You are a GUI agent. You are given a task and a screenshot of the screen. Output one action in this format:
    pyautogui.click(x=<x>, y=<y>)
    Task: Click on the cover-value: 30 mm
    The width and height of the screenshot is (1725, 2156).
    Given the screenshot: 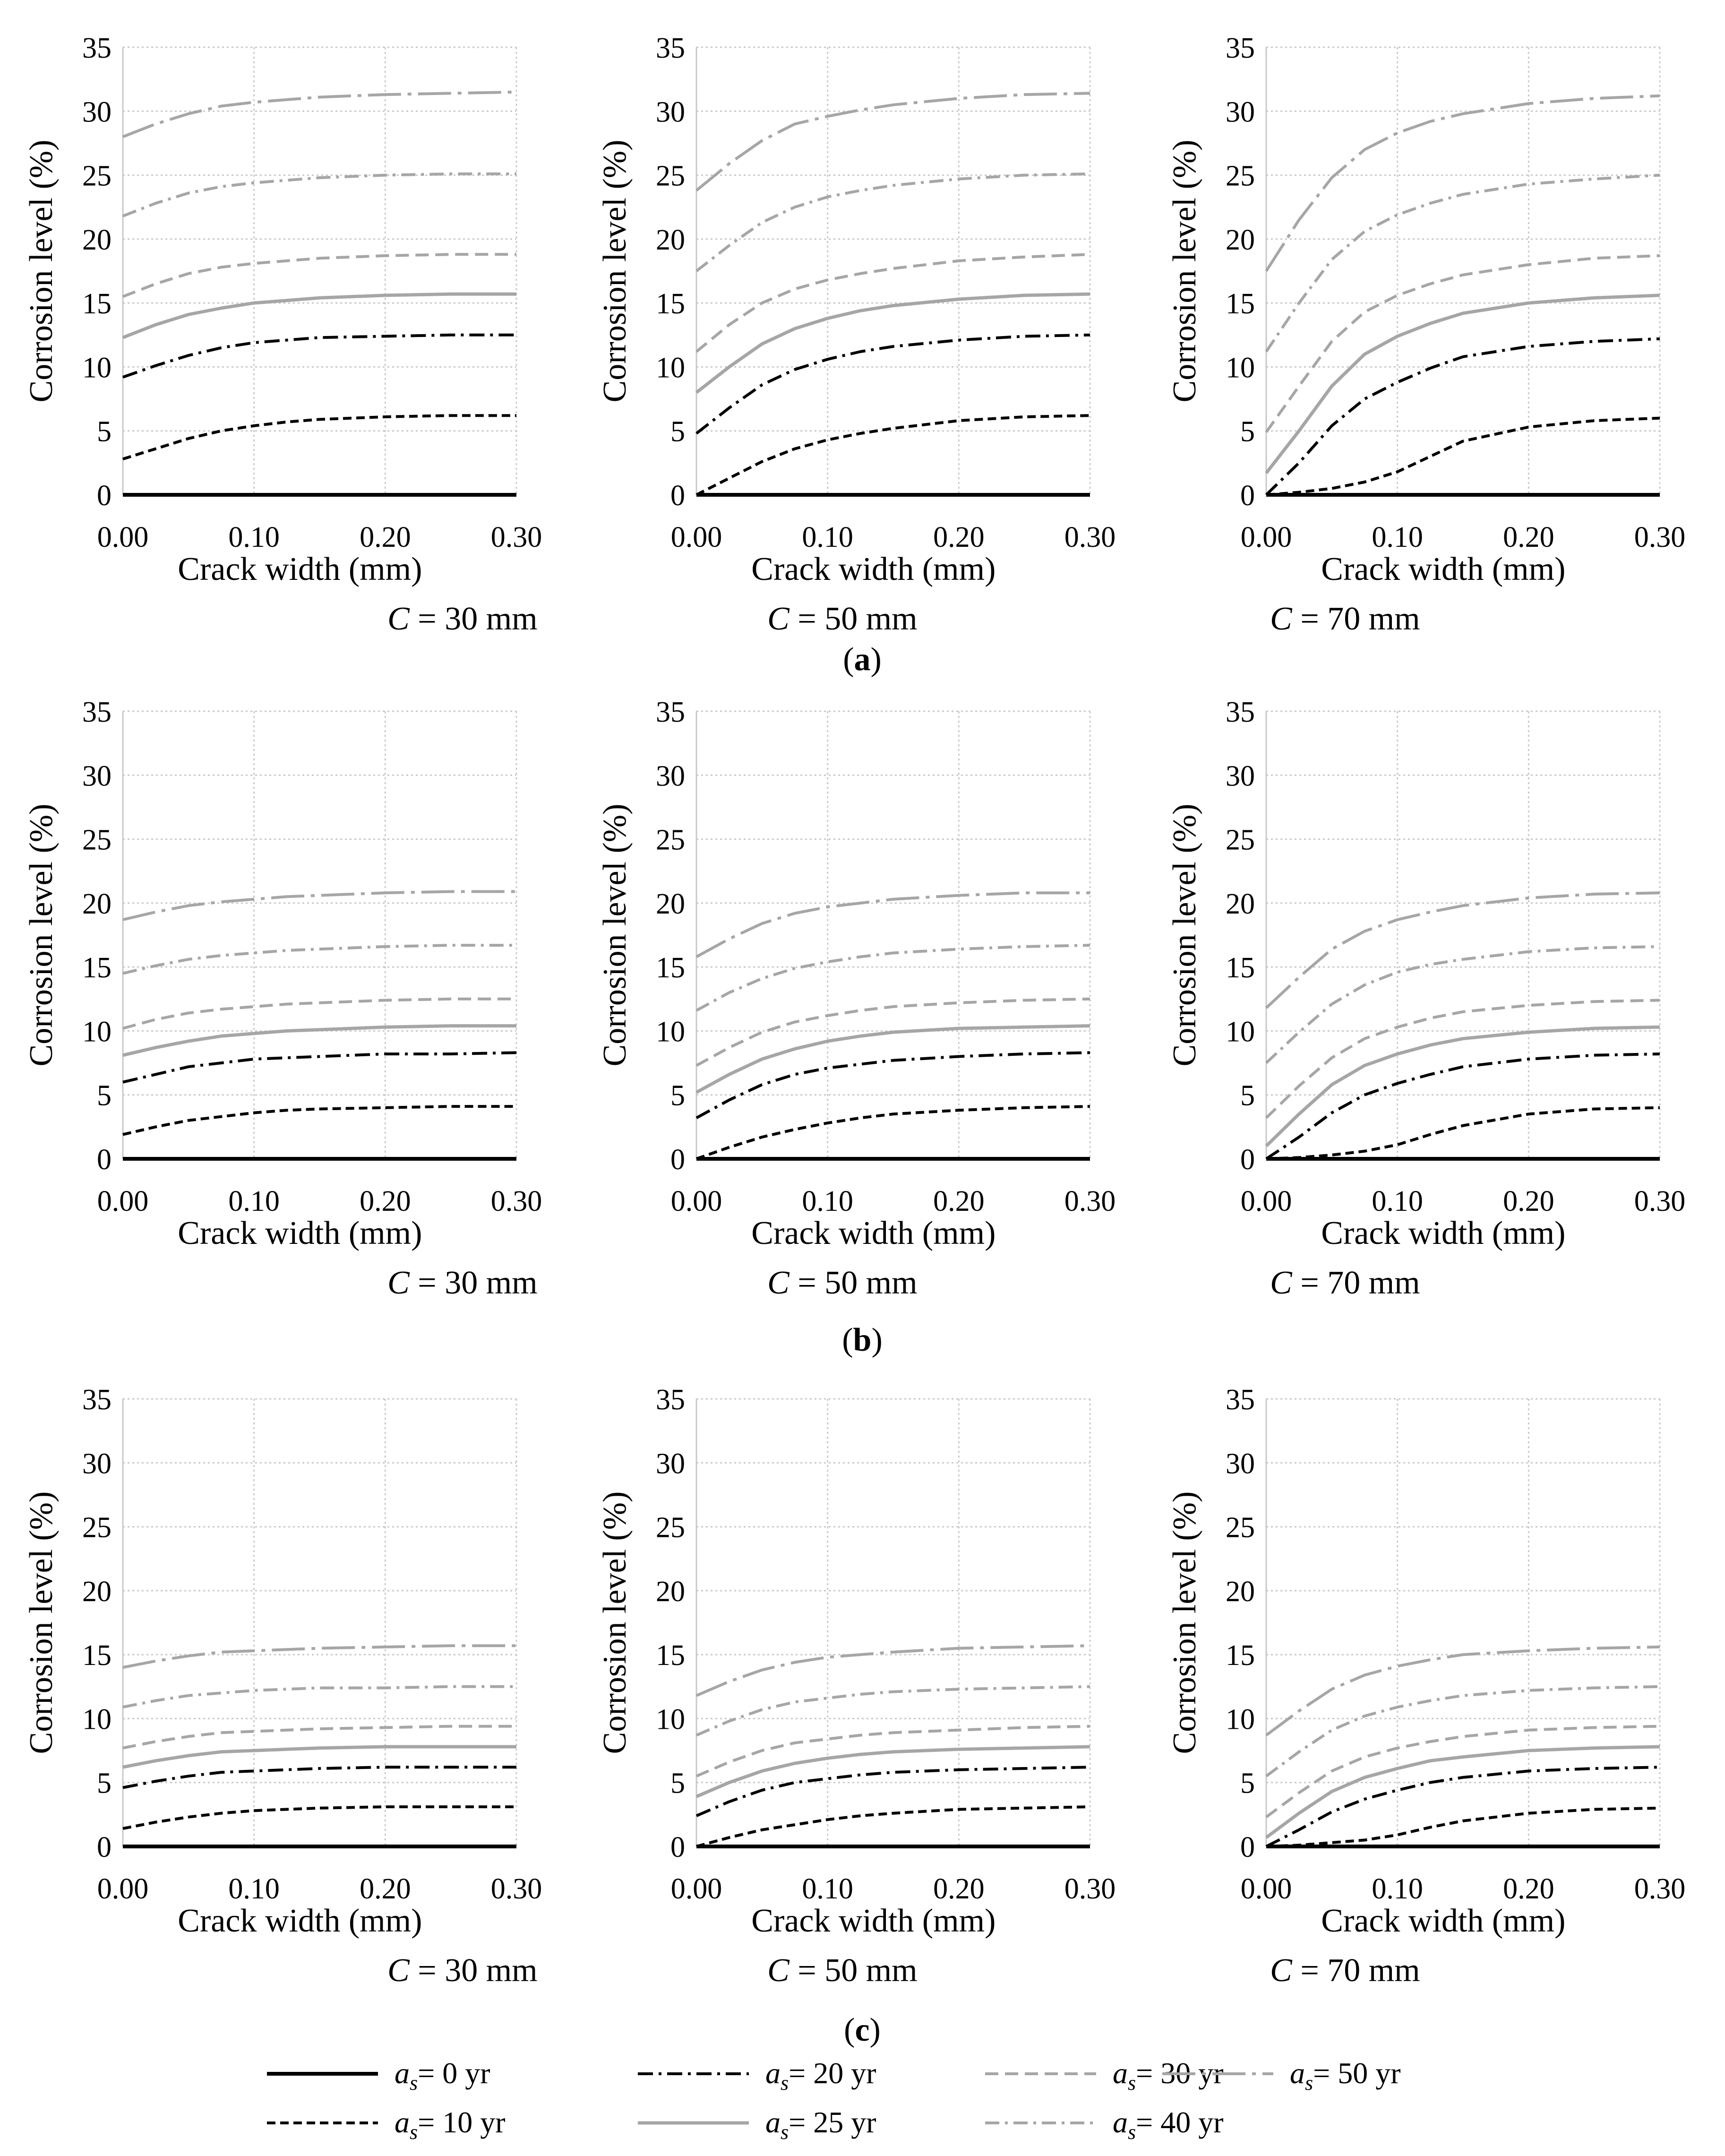 What is the action you would take?
    pyautogui.click(x=491, y=619)
    